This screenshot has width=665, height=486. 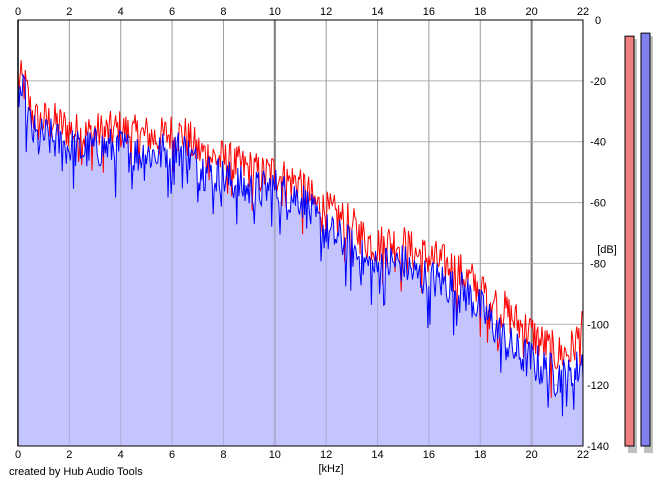 What do you see at coordinates (532, 12) in the screenshot?
I see `x-tick-label-top: 20` at bounding box center [532, 12].